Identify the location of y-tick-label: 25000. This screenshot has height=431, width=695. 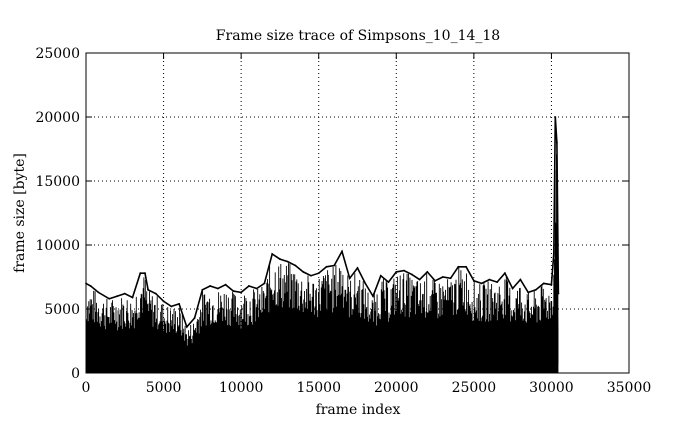
(57, 54).